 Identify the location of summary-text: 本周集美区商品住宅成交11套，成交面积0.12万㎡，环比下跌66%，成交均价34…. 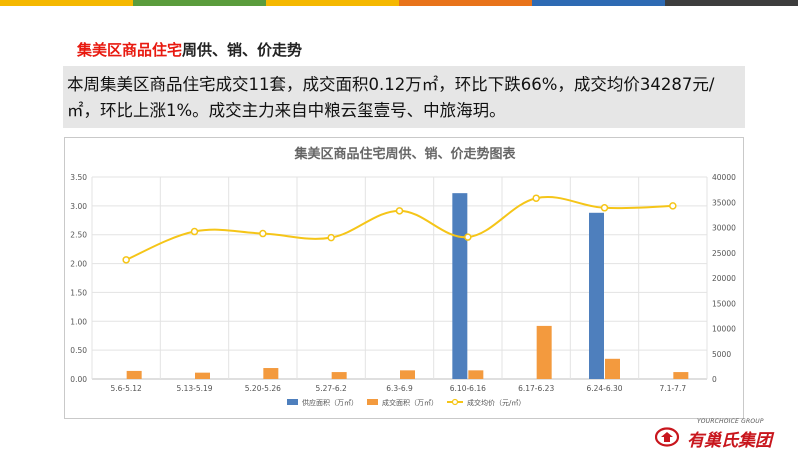
(391, 97).